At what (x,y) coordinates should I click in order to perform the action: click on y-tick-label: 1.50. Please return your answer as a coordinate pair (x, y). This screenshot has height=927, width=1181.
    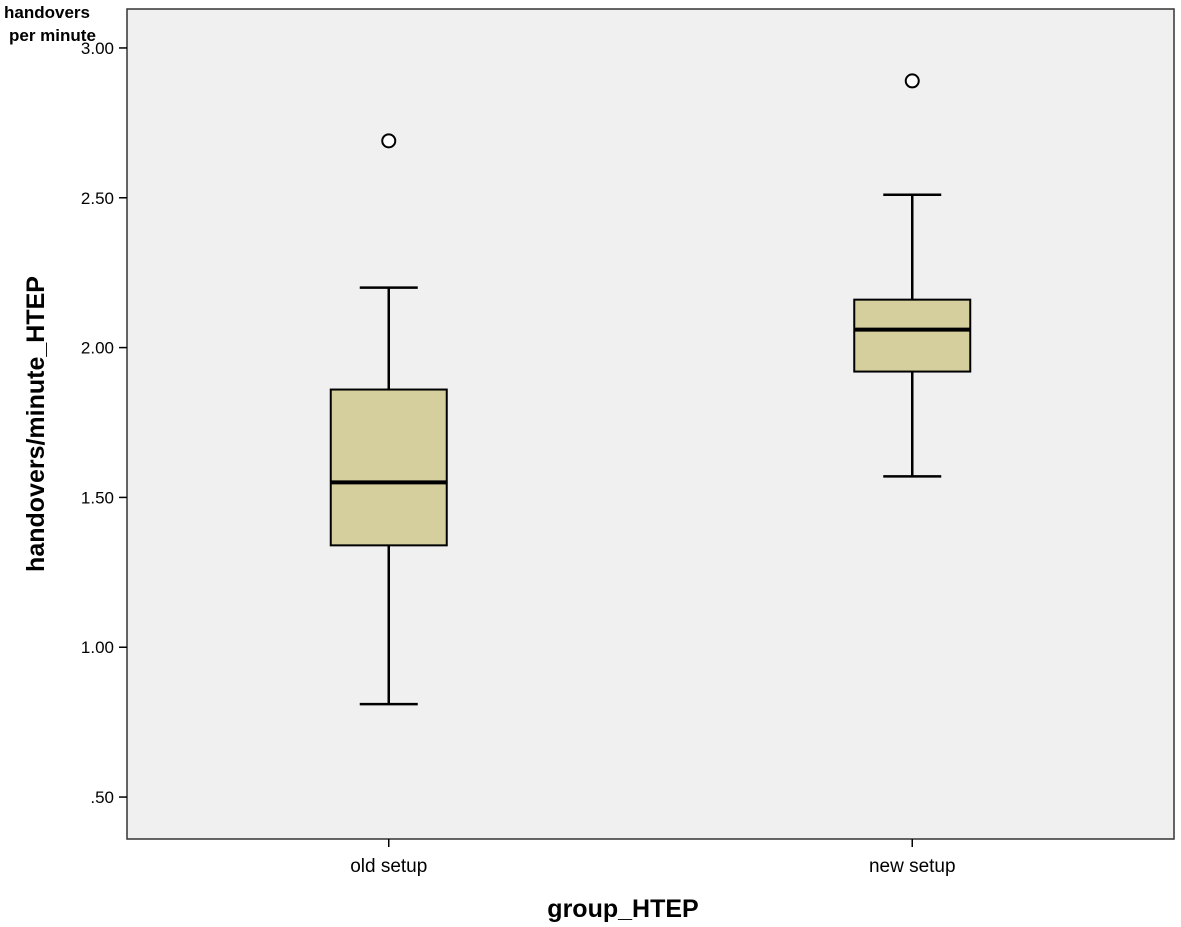
    Looking at the image, I should click on (97, 497).